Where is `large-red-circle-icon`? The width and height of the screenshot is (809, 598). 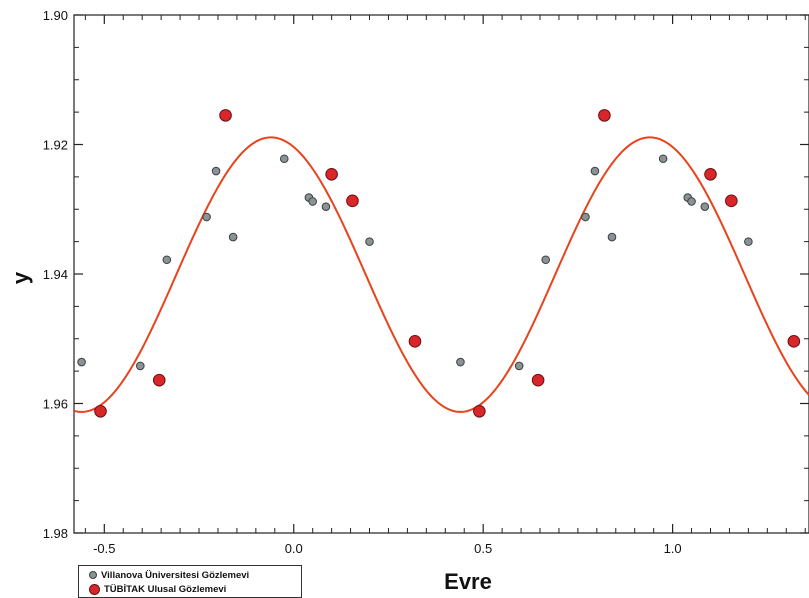 large-red-circle-icon is located at coordinates (94, 589).